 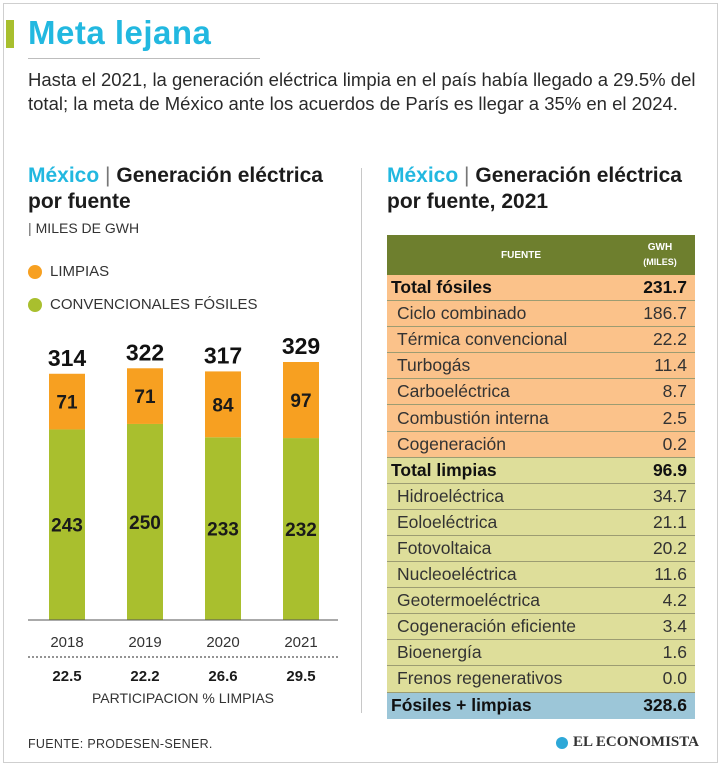 I want to click on table-row: Combustión interna 2.5, so click(x=541, y=418).